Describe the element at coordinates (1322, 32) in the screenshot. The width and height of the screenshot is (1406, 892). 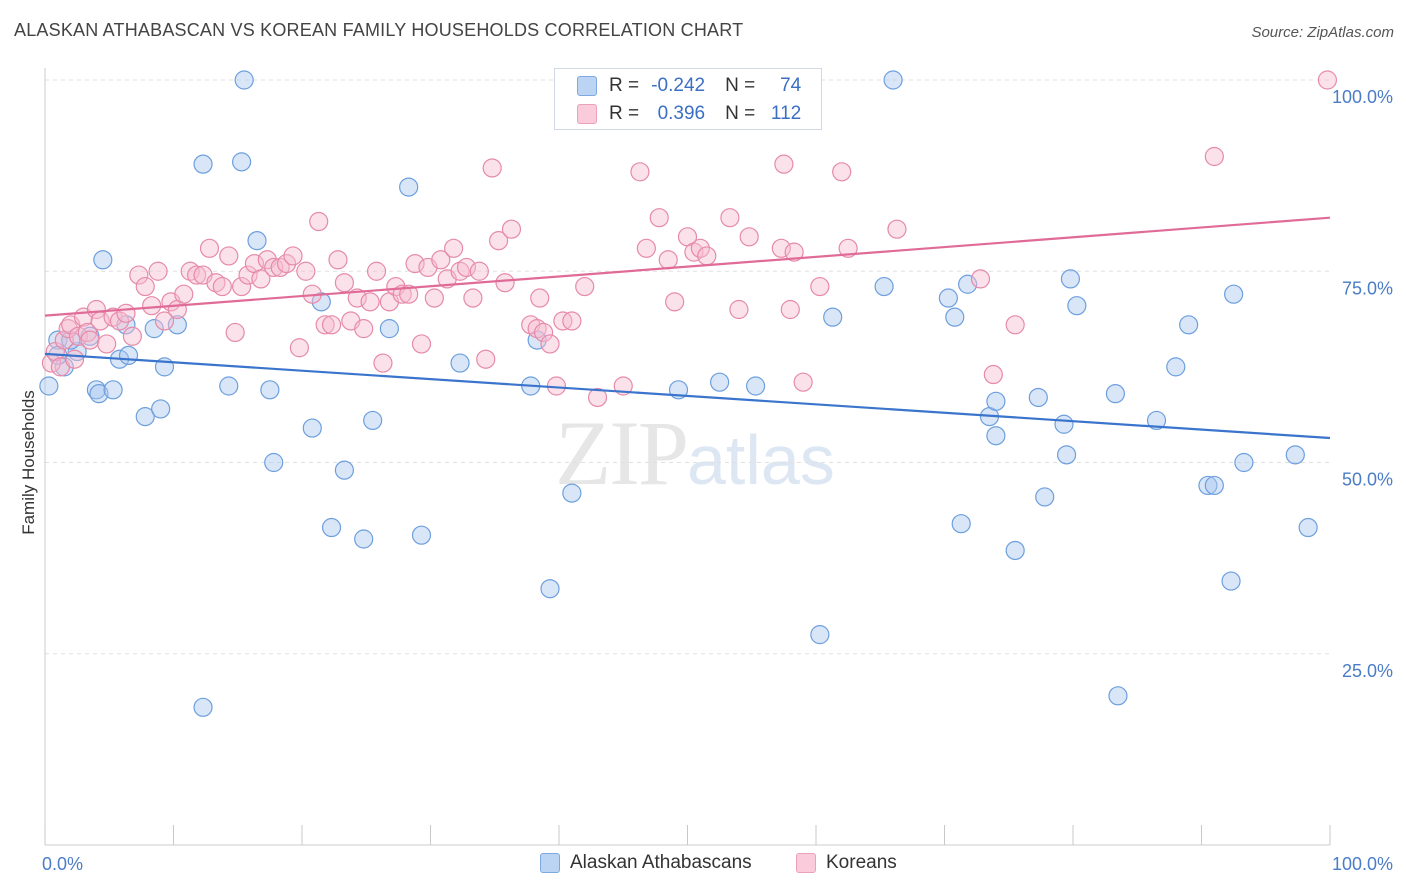
I see `source-label: Source: ZipAtlas.com` at that location.